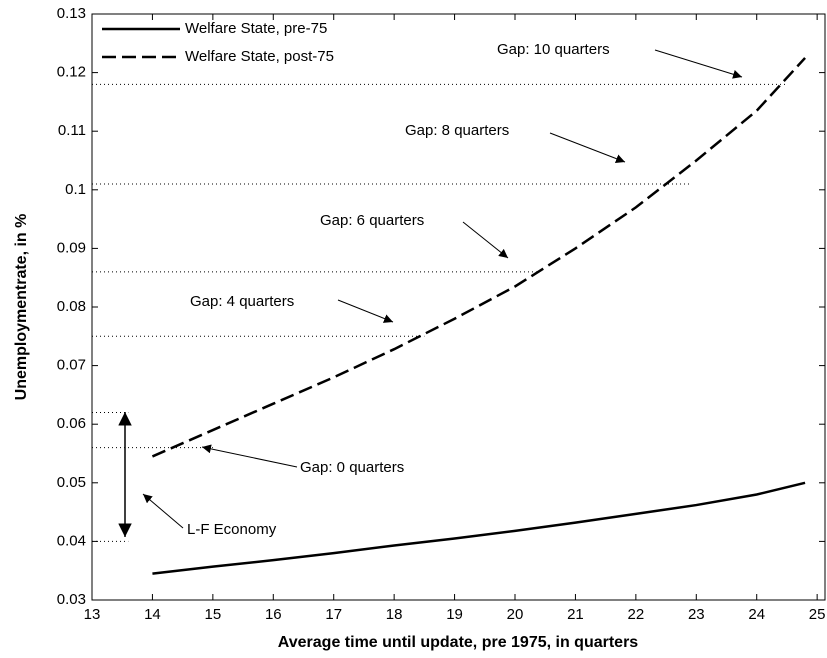 Image resolution: width=827 pixels, height=658 pixels. What do you see at coordinates (575, 614) in the screenshot?
I see `x-tick-label: 21` at bounding box center [575, 614].